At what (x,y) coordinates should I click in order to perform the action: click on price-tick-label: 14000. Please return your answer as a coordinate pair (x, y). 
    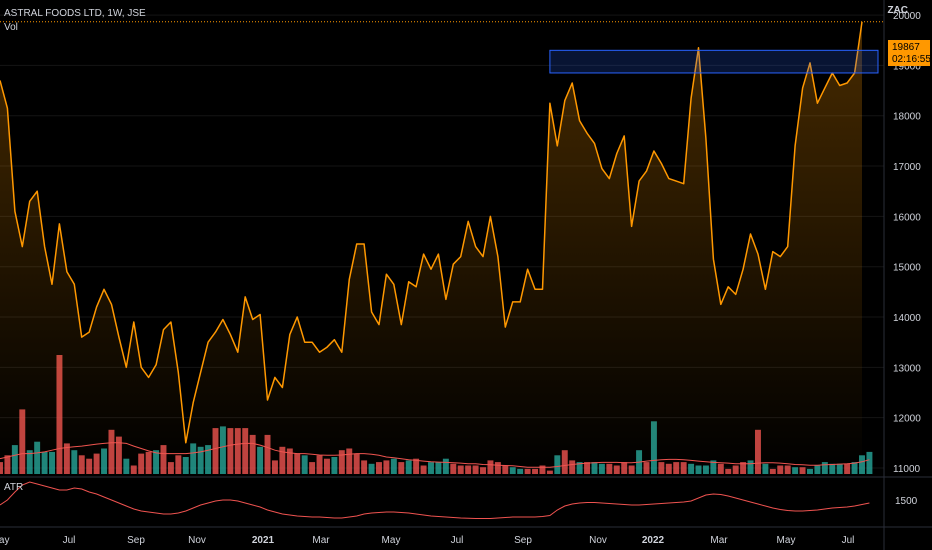
    Looking at the image, I should click on (907, 318).